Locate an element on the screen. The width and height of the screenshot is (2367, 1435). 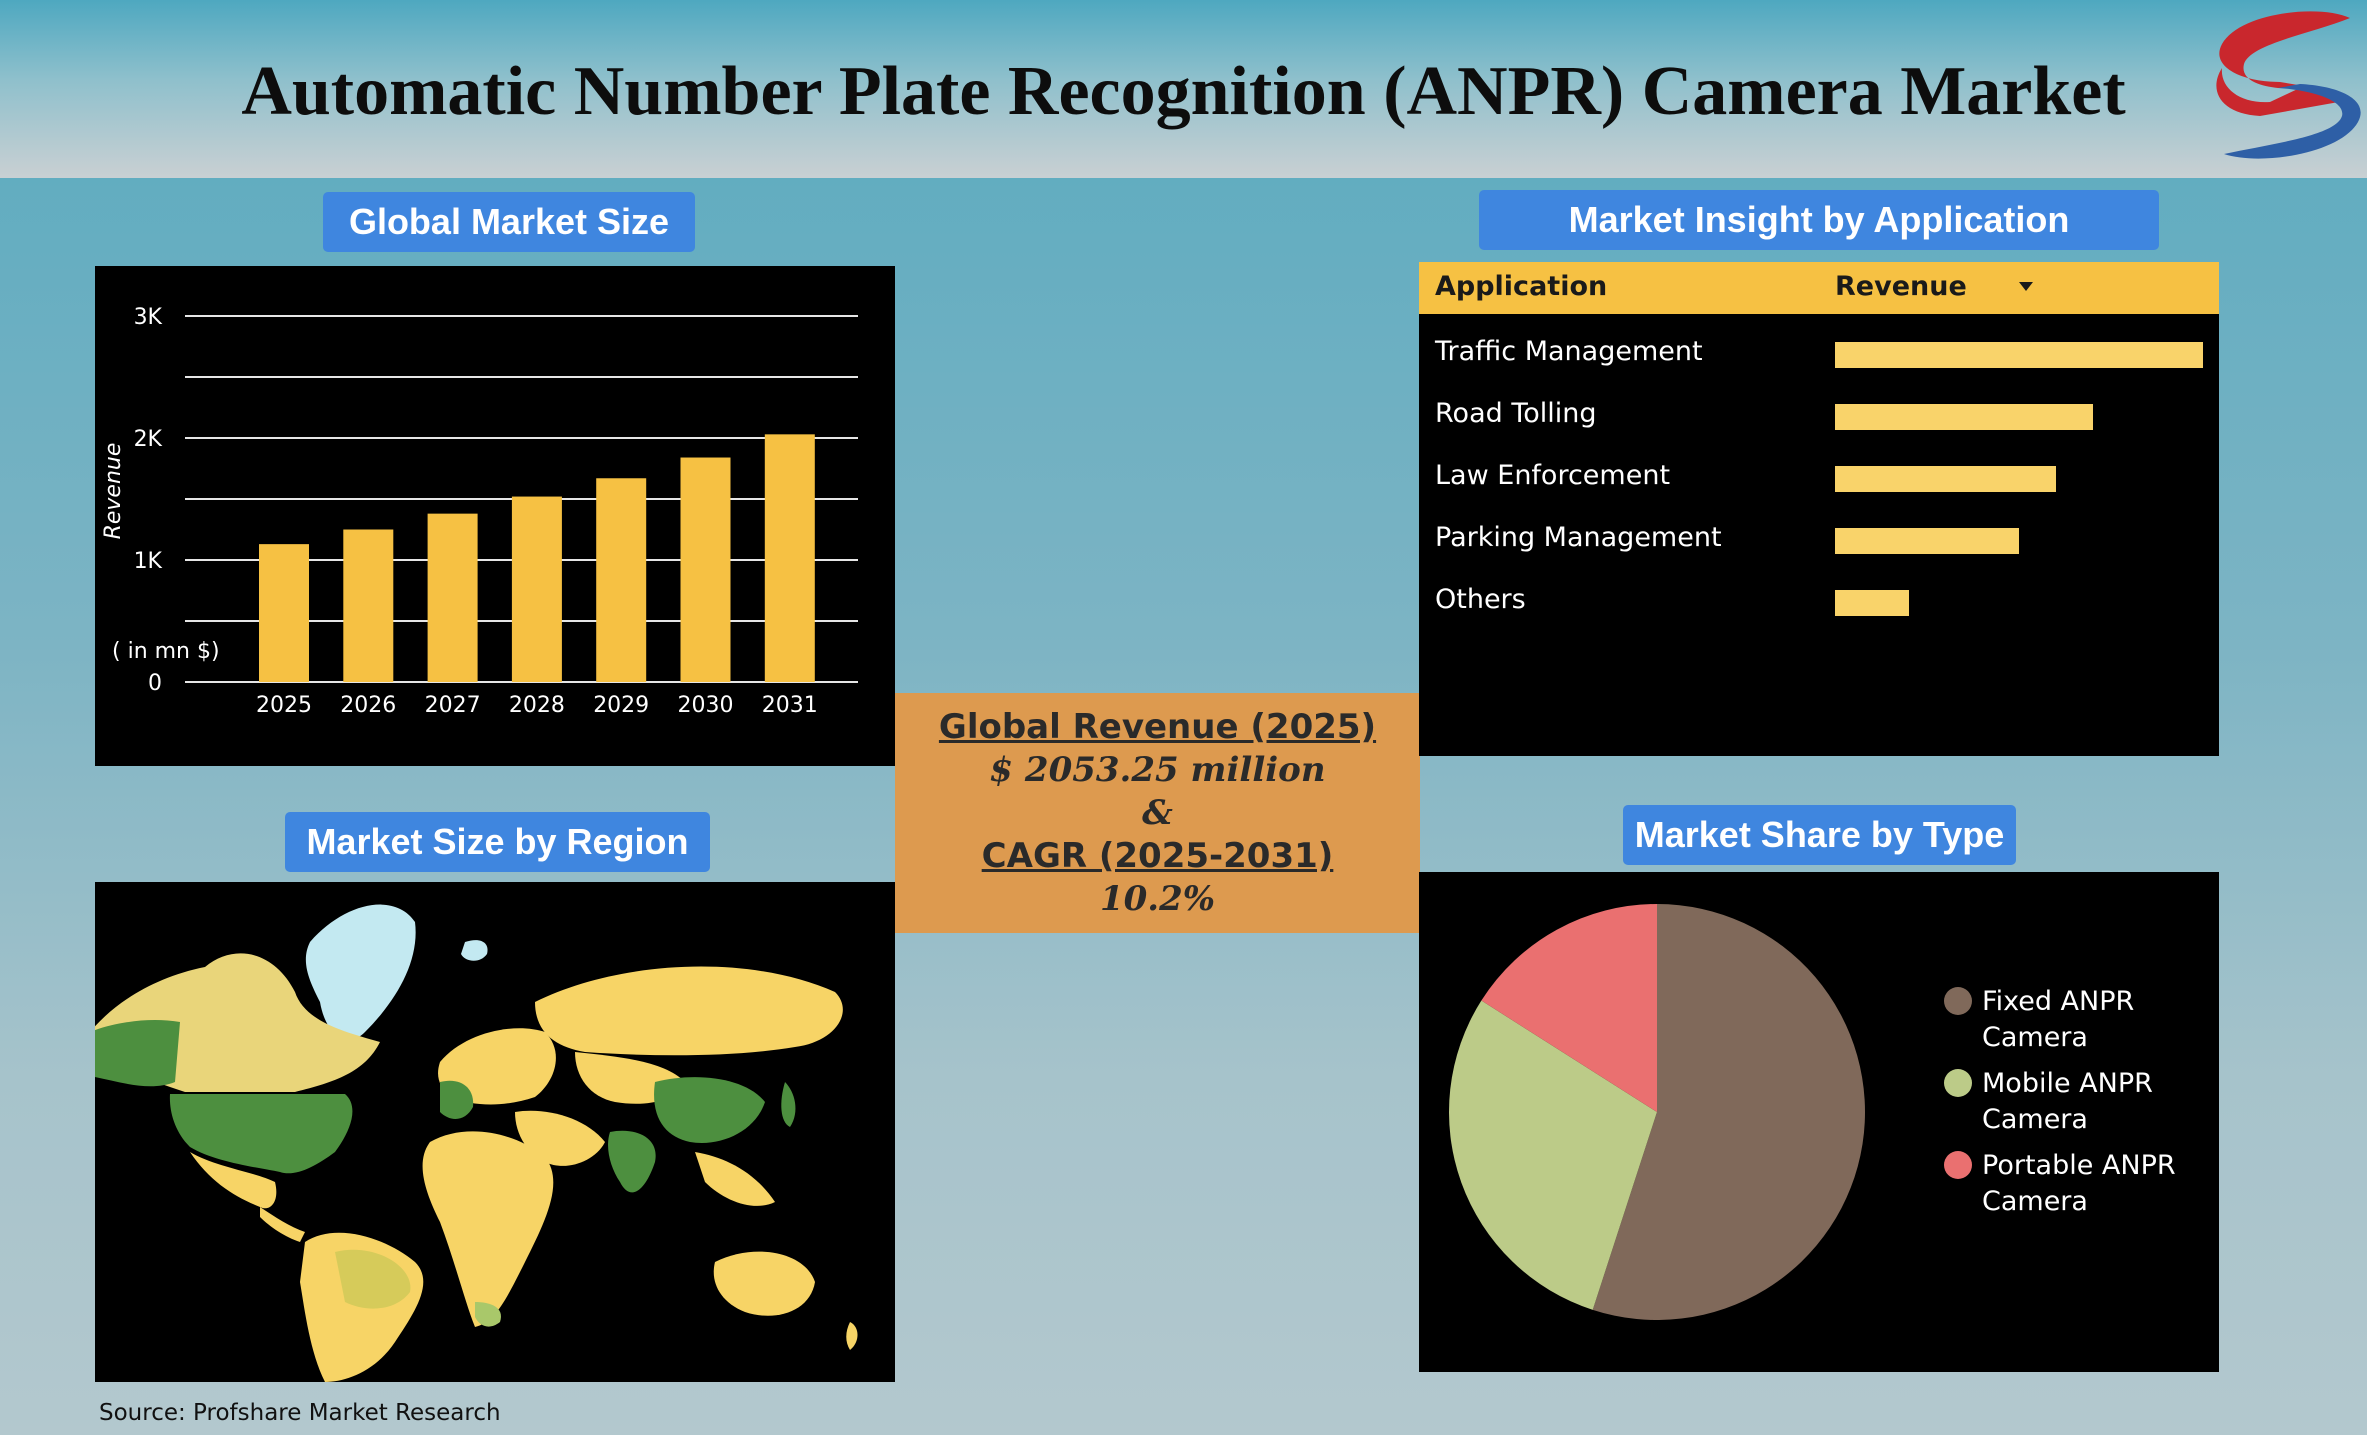
bar-2031 is located at coordinates (789, 558).